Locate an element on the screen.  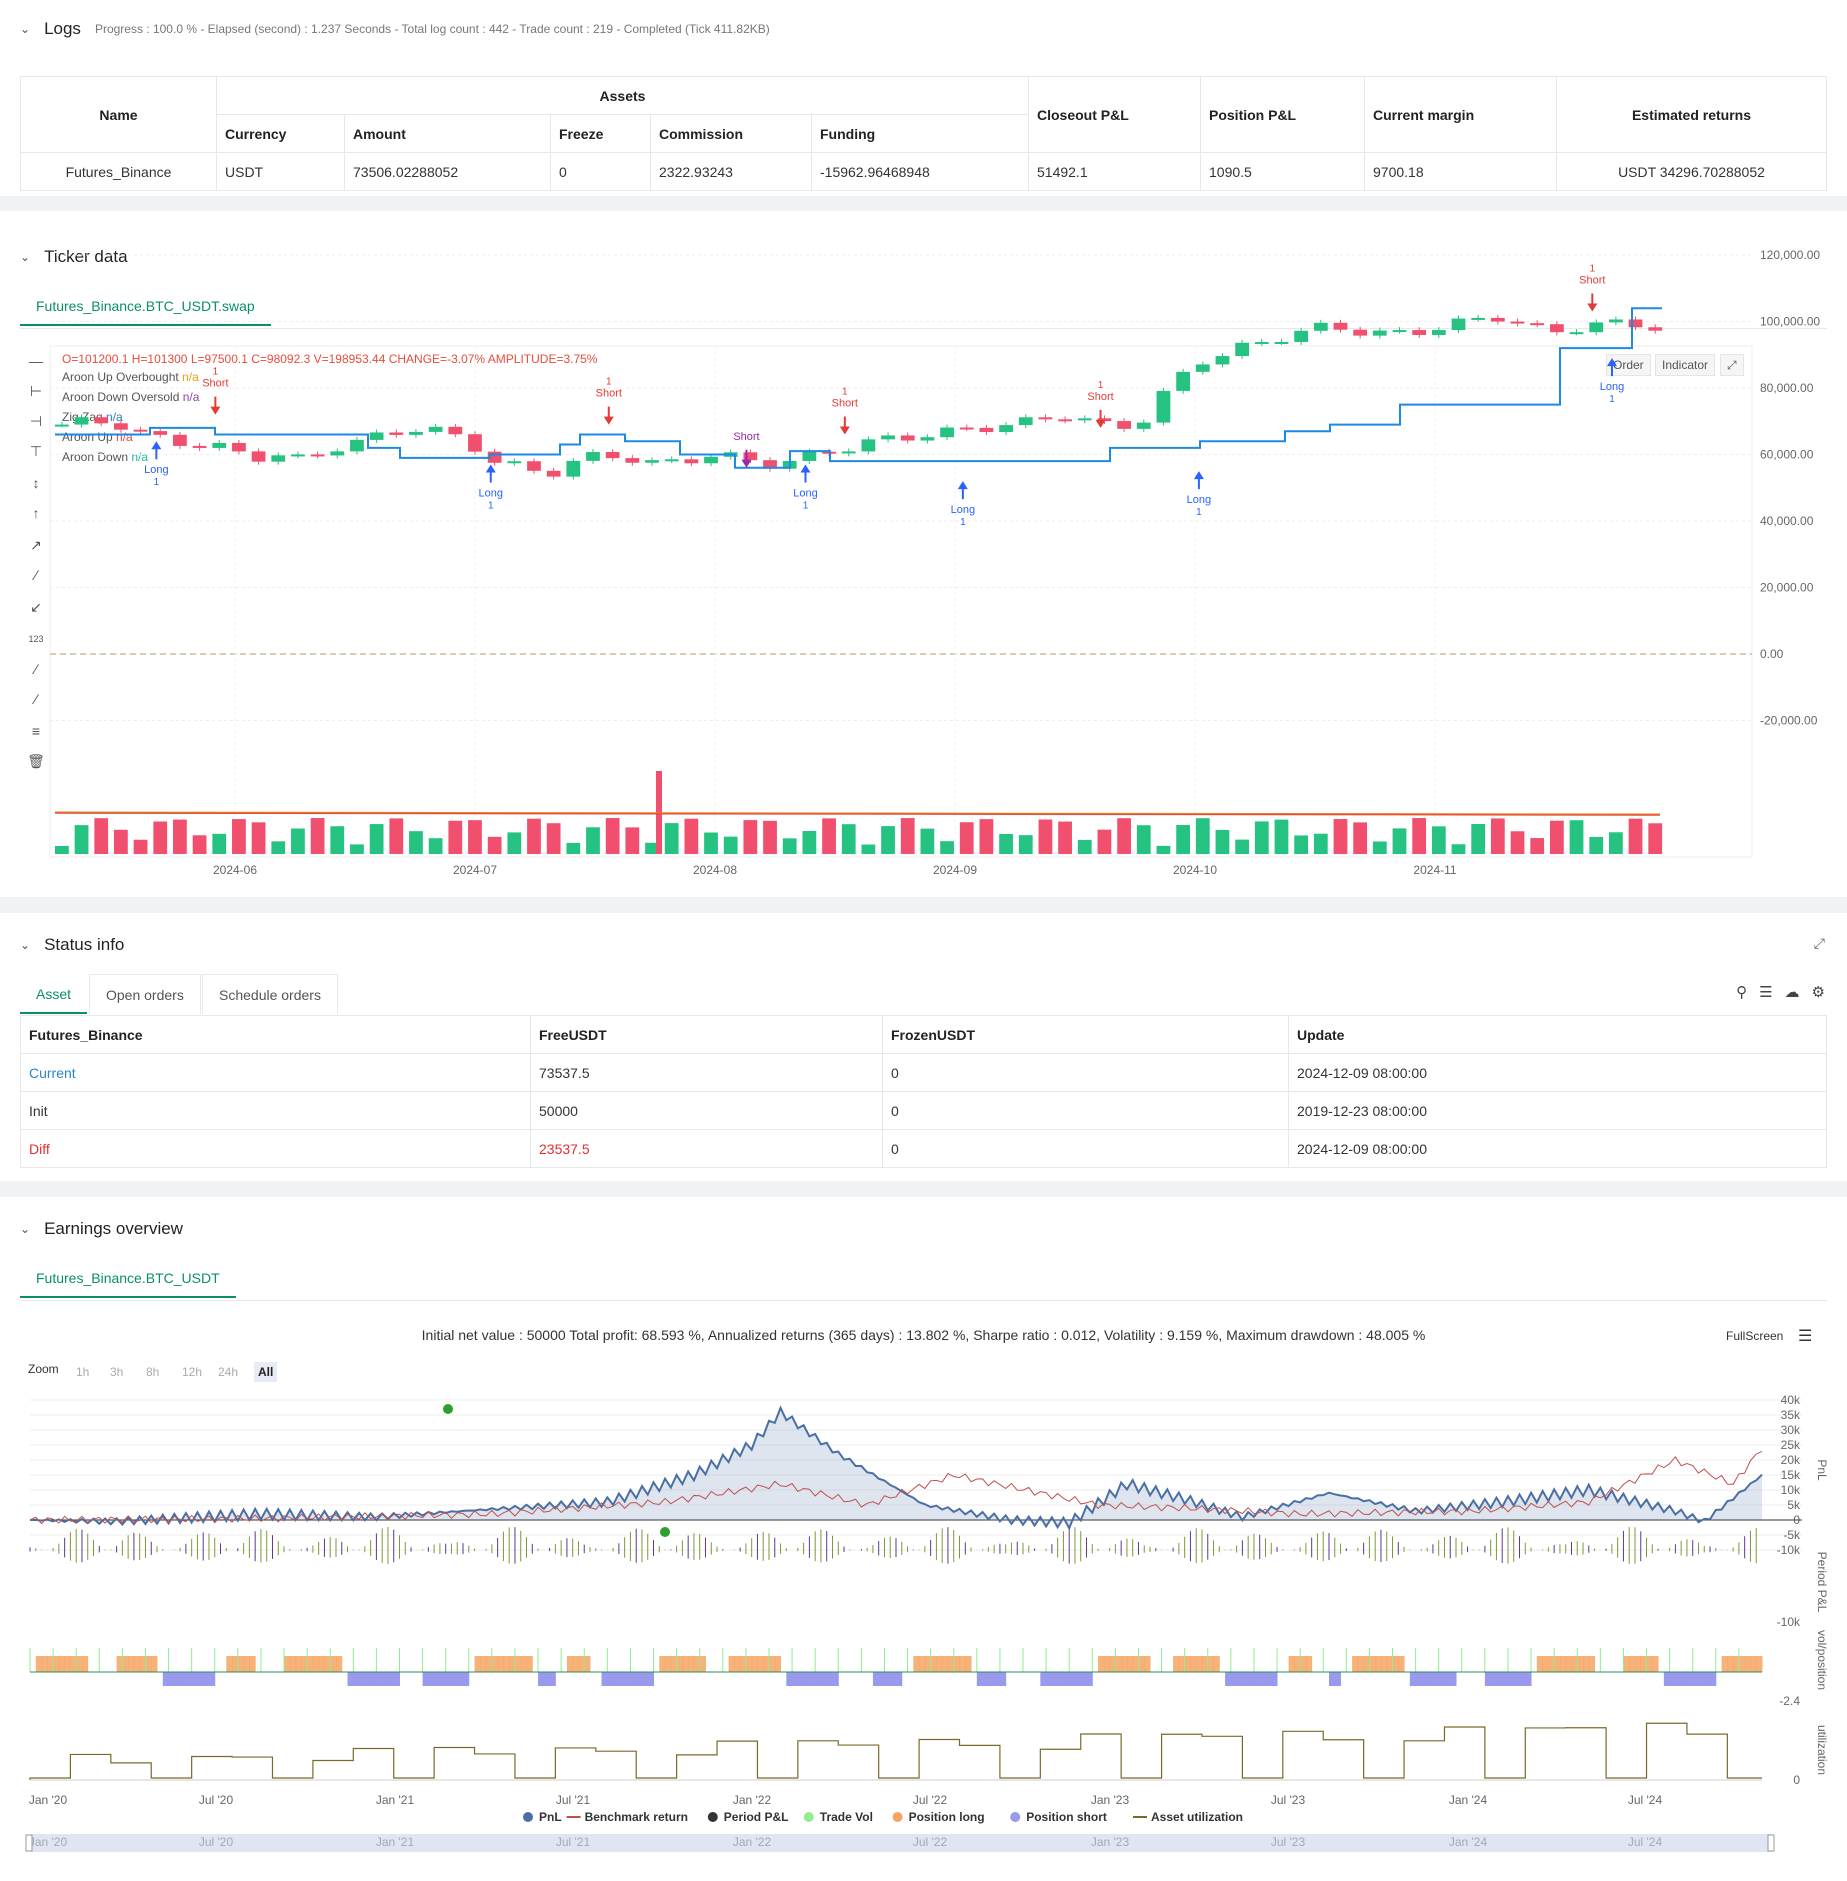
segment-tool-icon: ∕ is located at coordinates (36, 575).